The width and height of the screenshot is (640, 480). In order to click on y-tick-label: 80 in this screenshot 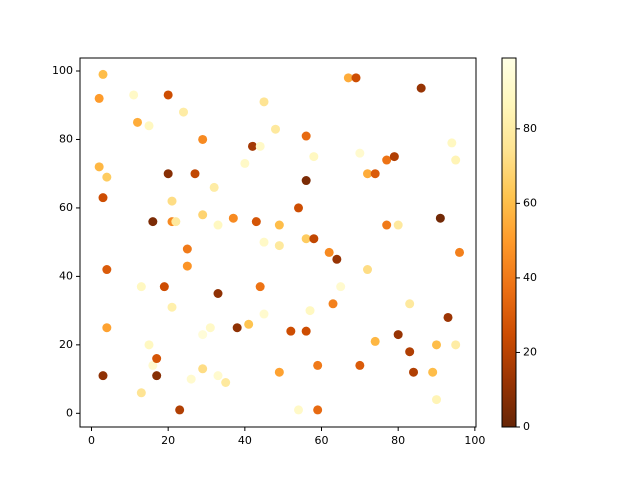, I will do `click(66, 138)`.